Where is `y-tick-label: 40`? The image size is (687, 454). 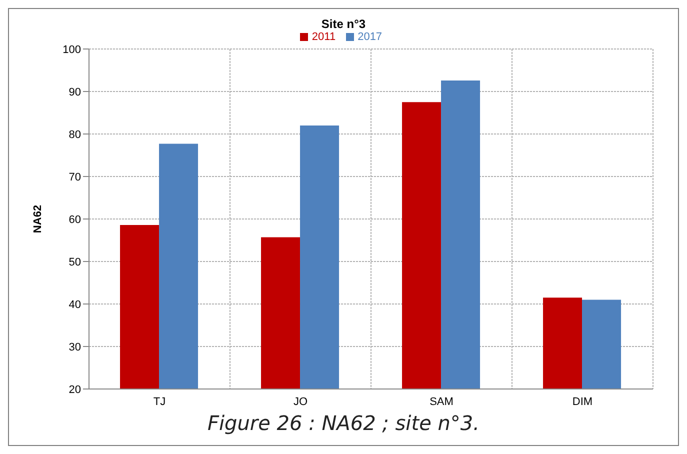
y-tick-label: 40 is located at coordinates (74, 304).